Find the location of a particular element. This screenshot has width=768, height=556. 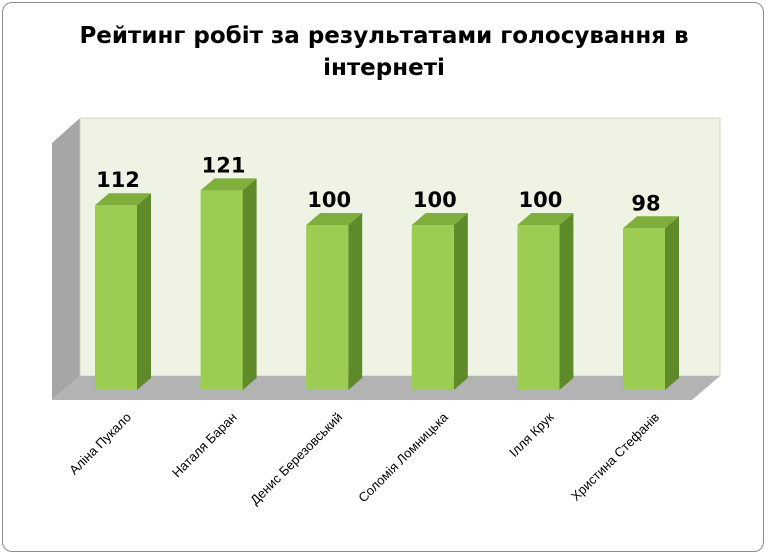

category-label: Христина Стефанів is located at coordinates (615, 456).